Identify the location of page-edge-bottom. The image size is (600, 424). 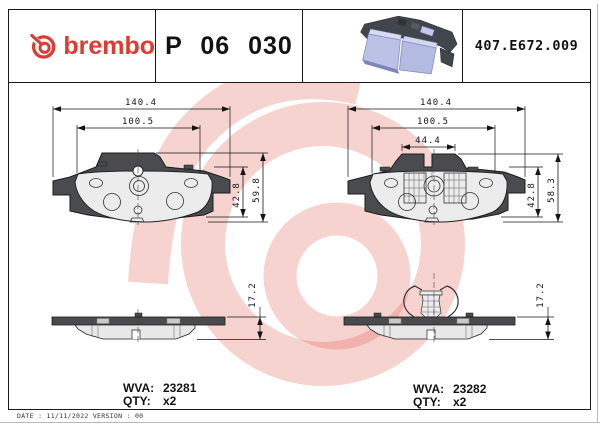
(300, 422).